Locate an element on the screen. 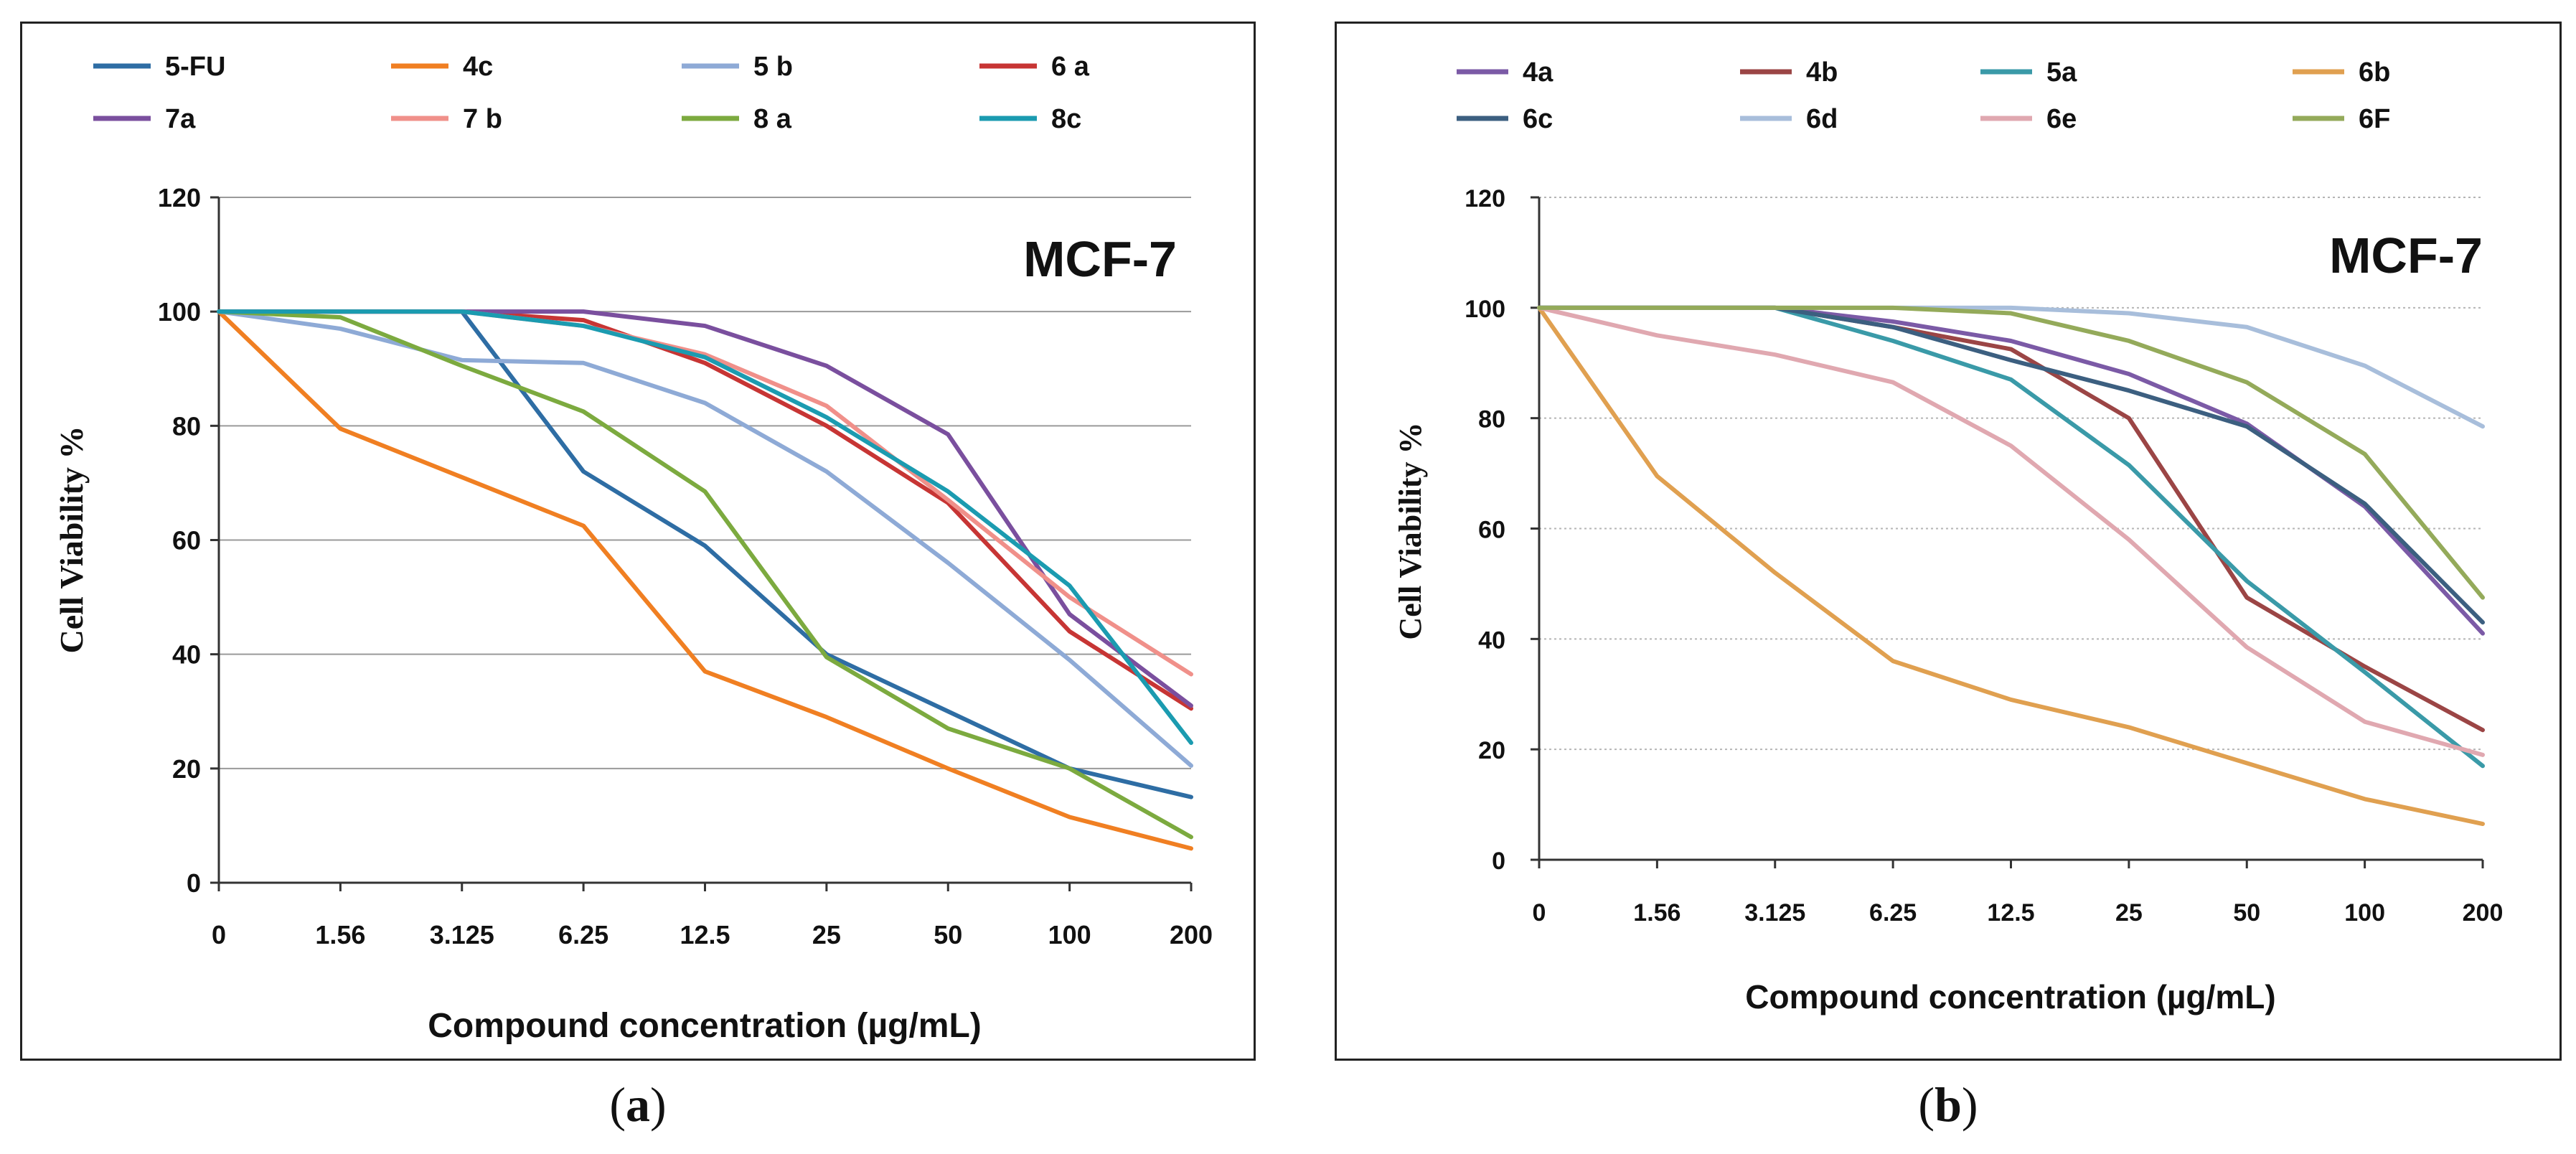  legend-label: 6 a is located at coordinates (1070, 67).